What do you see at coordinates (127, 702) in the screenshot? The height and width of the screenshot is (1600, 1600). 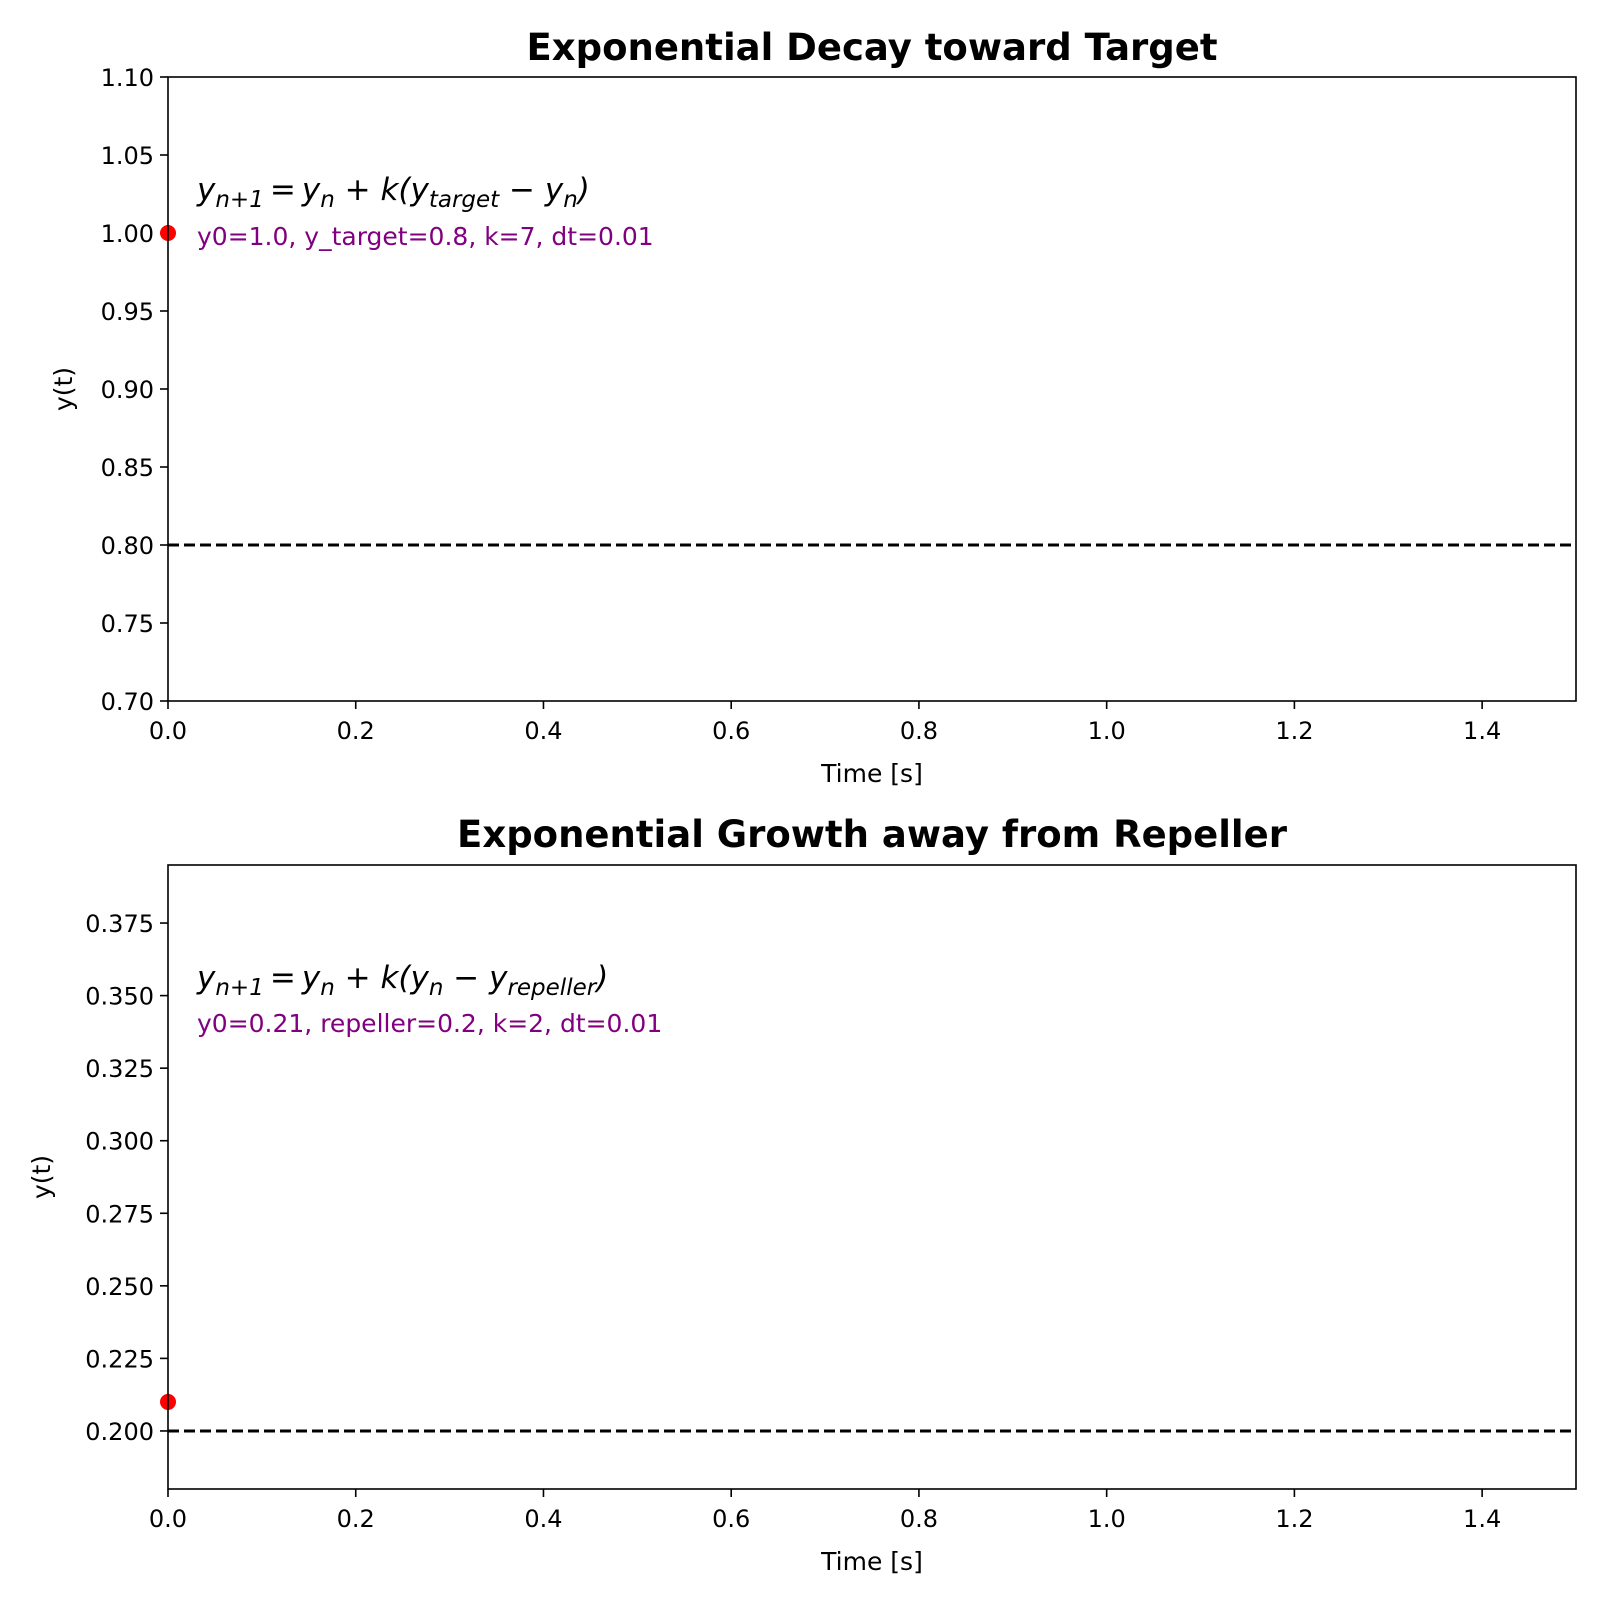 I see `y-tick-label: 0.70` at bounding box center [127, 702].